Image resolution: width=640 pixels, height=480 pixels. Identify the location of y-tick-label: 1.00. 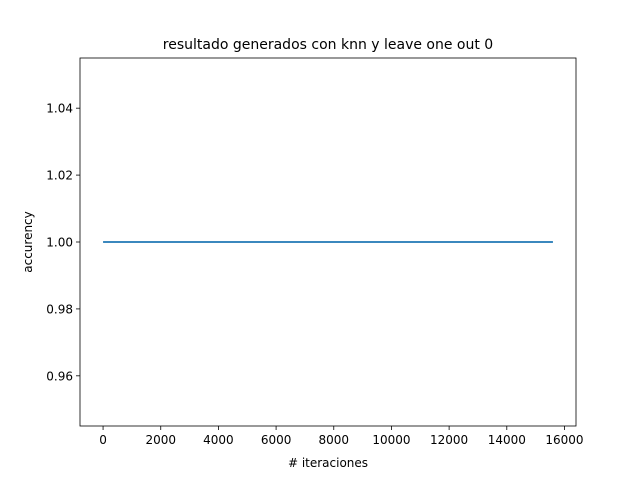
(59, 243).